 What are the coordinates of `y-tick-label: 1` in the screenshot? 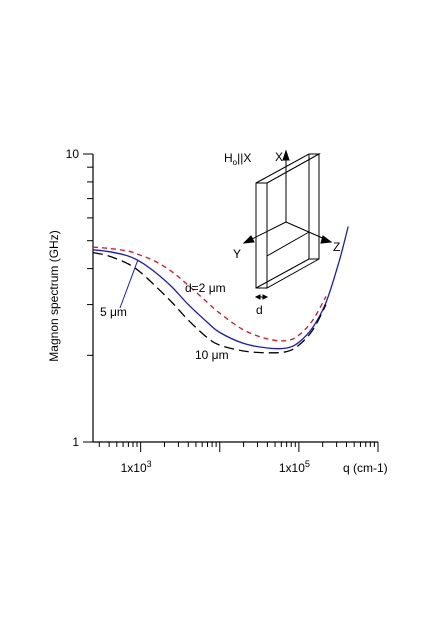 It's located at (75, 442).